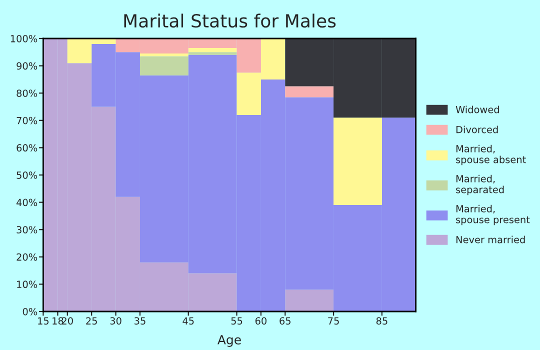  I want to click on legend-label: Married, spouse absent, so click(491, 155).